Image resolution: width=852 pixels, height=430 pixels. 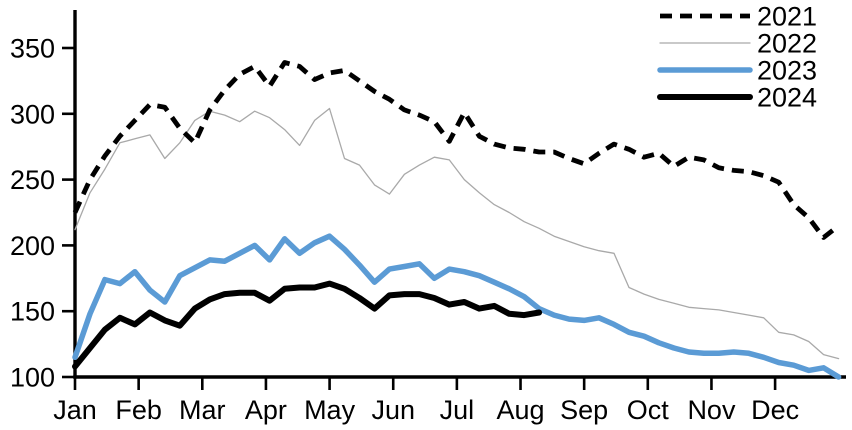 I want to click on legend-item-2024: 2024, so click(x=737, y=98).